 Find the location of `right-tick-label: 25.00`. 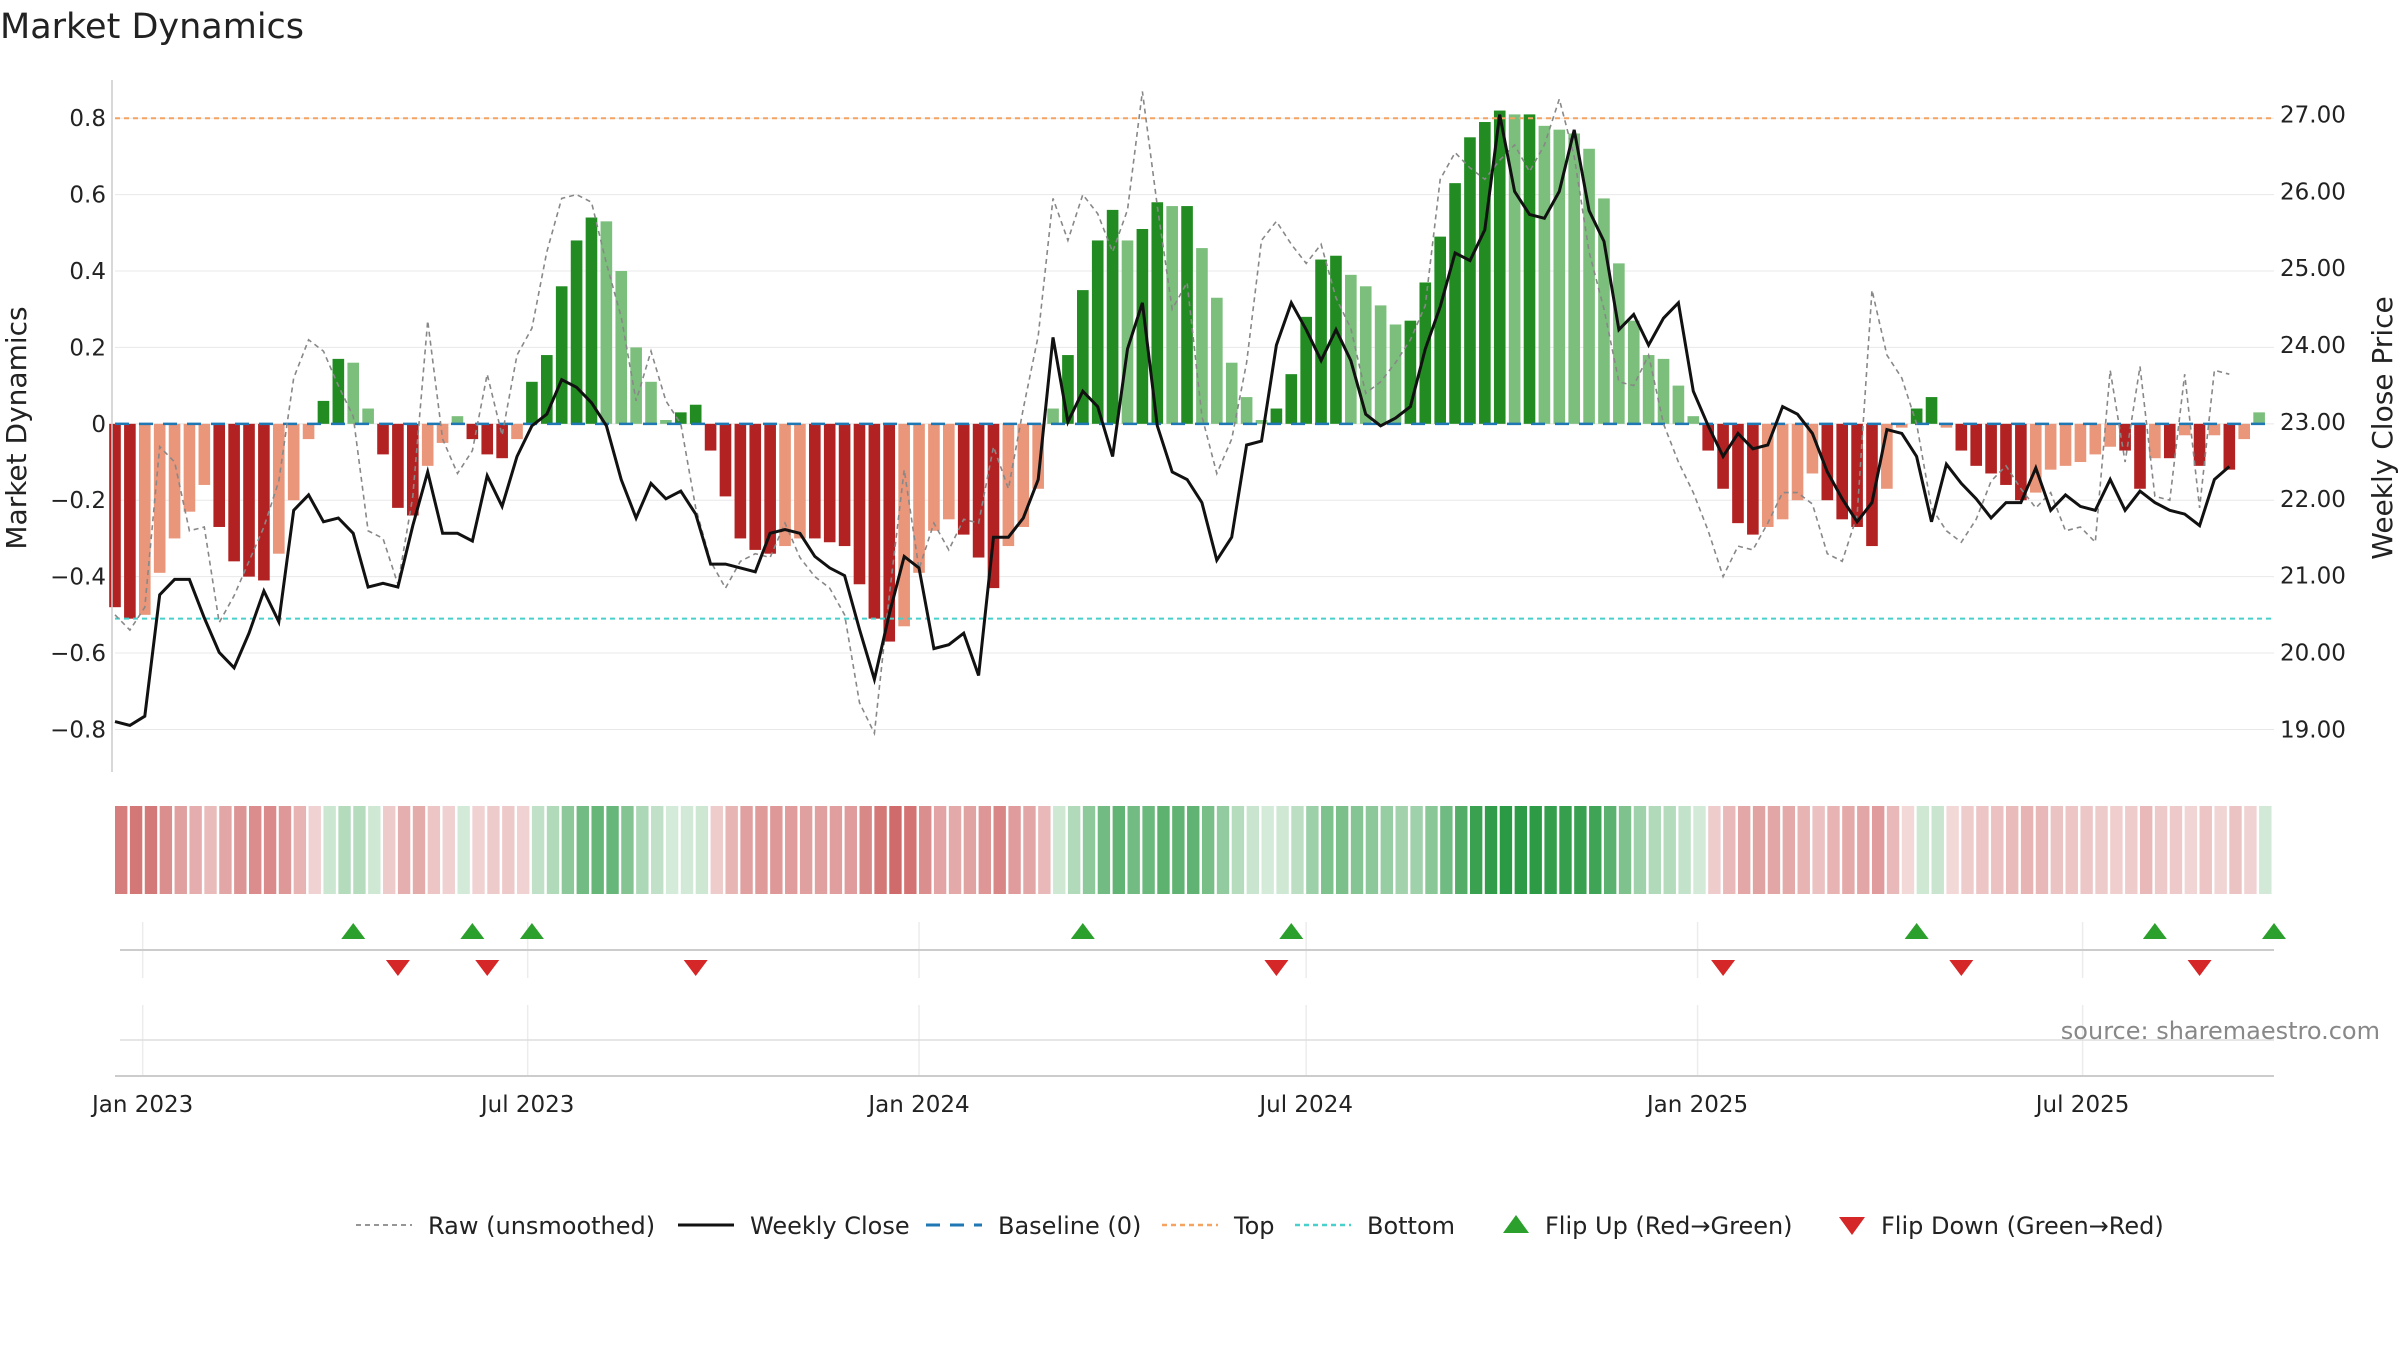

right-tick-label: 25.00 is located at coordinates (2313, 269).